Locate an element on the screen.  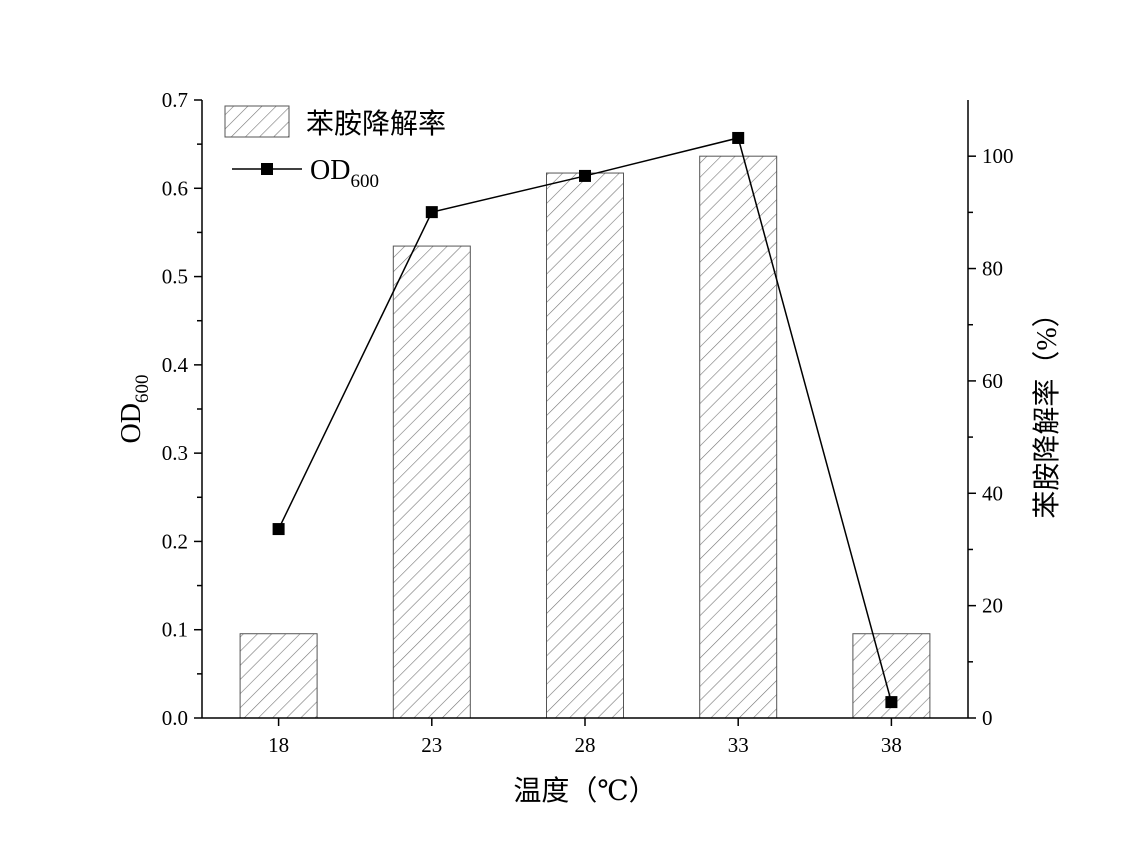
left-y-ticks: 0.0 0.1 0.2 0.3 0.4 0.5 0.6 0.7 is located at coordinates (182, 409).